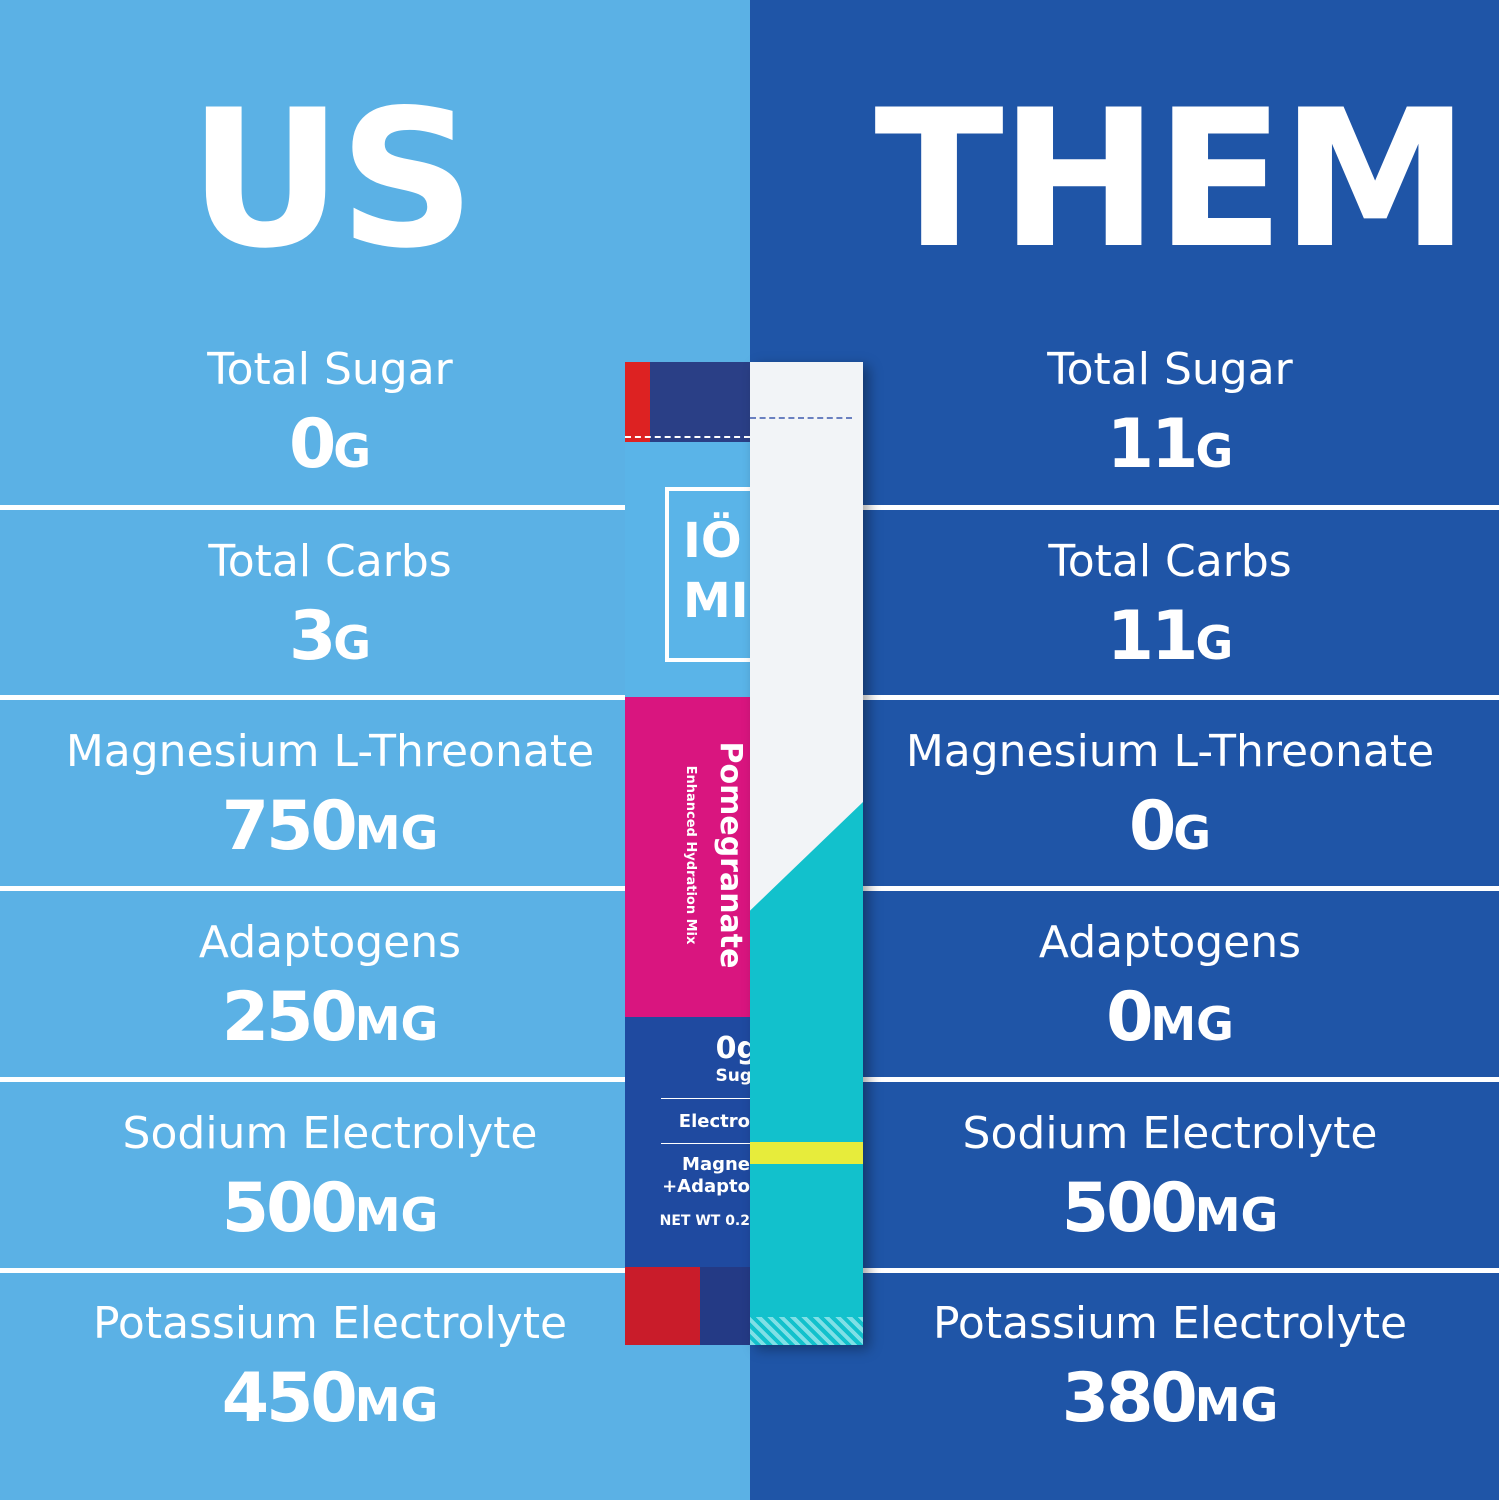 The height and width of the screenshot is (1500, 1499). I want to click on magnesium-claim: Magne, so click(705, 1159).